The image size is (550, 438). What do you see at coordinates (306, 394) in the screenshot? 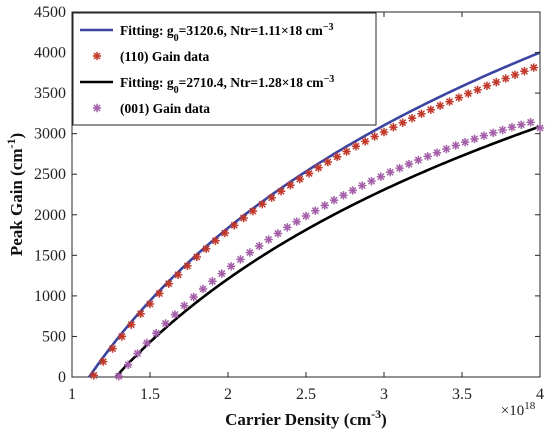
I see `x-tick-label: 2.5` at bounding box center [306, 394].